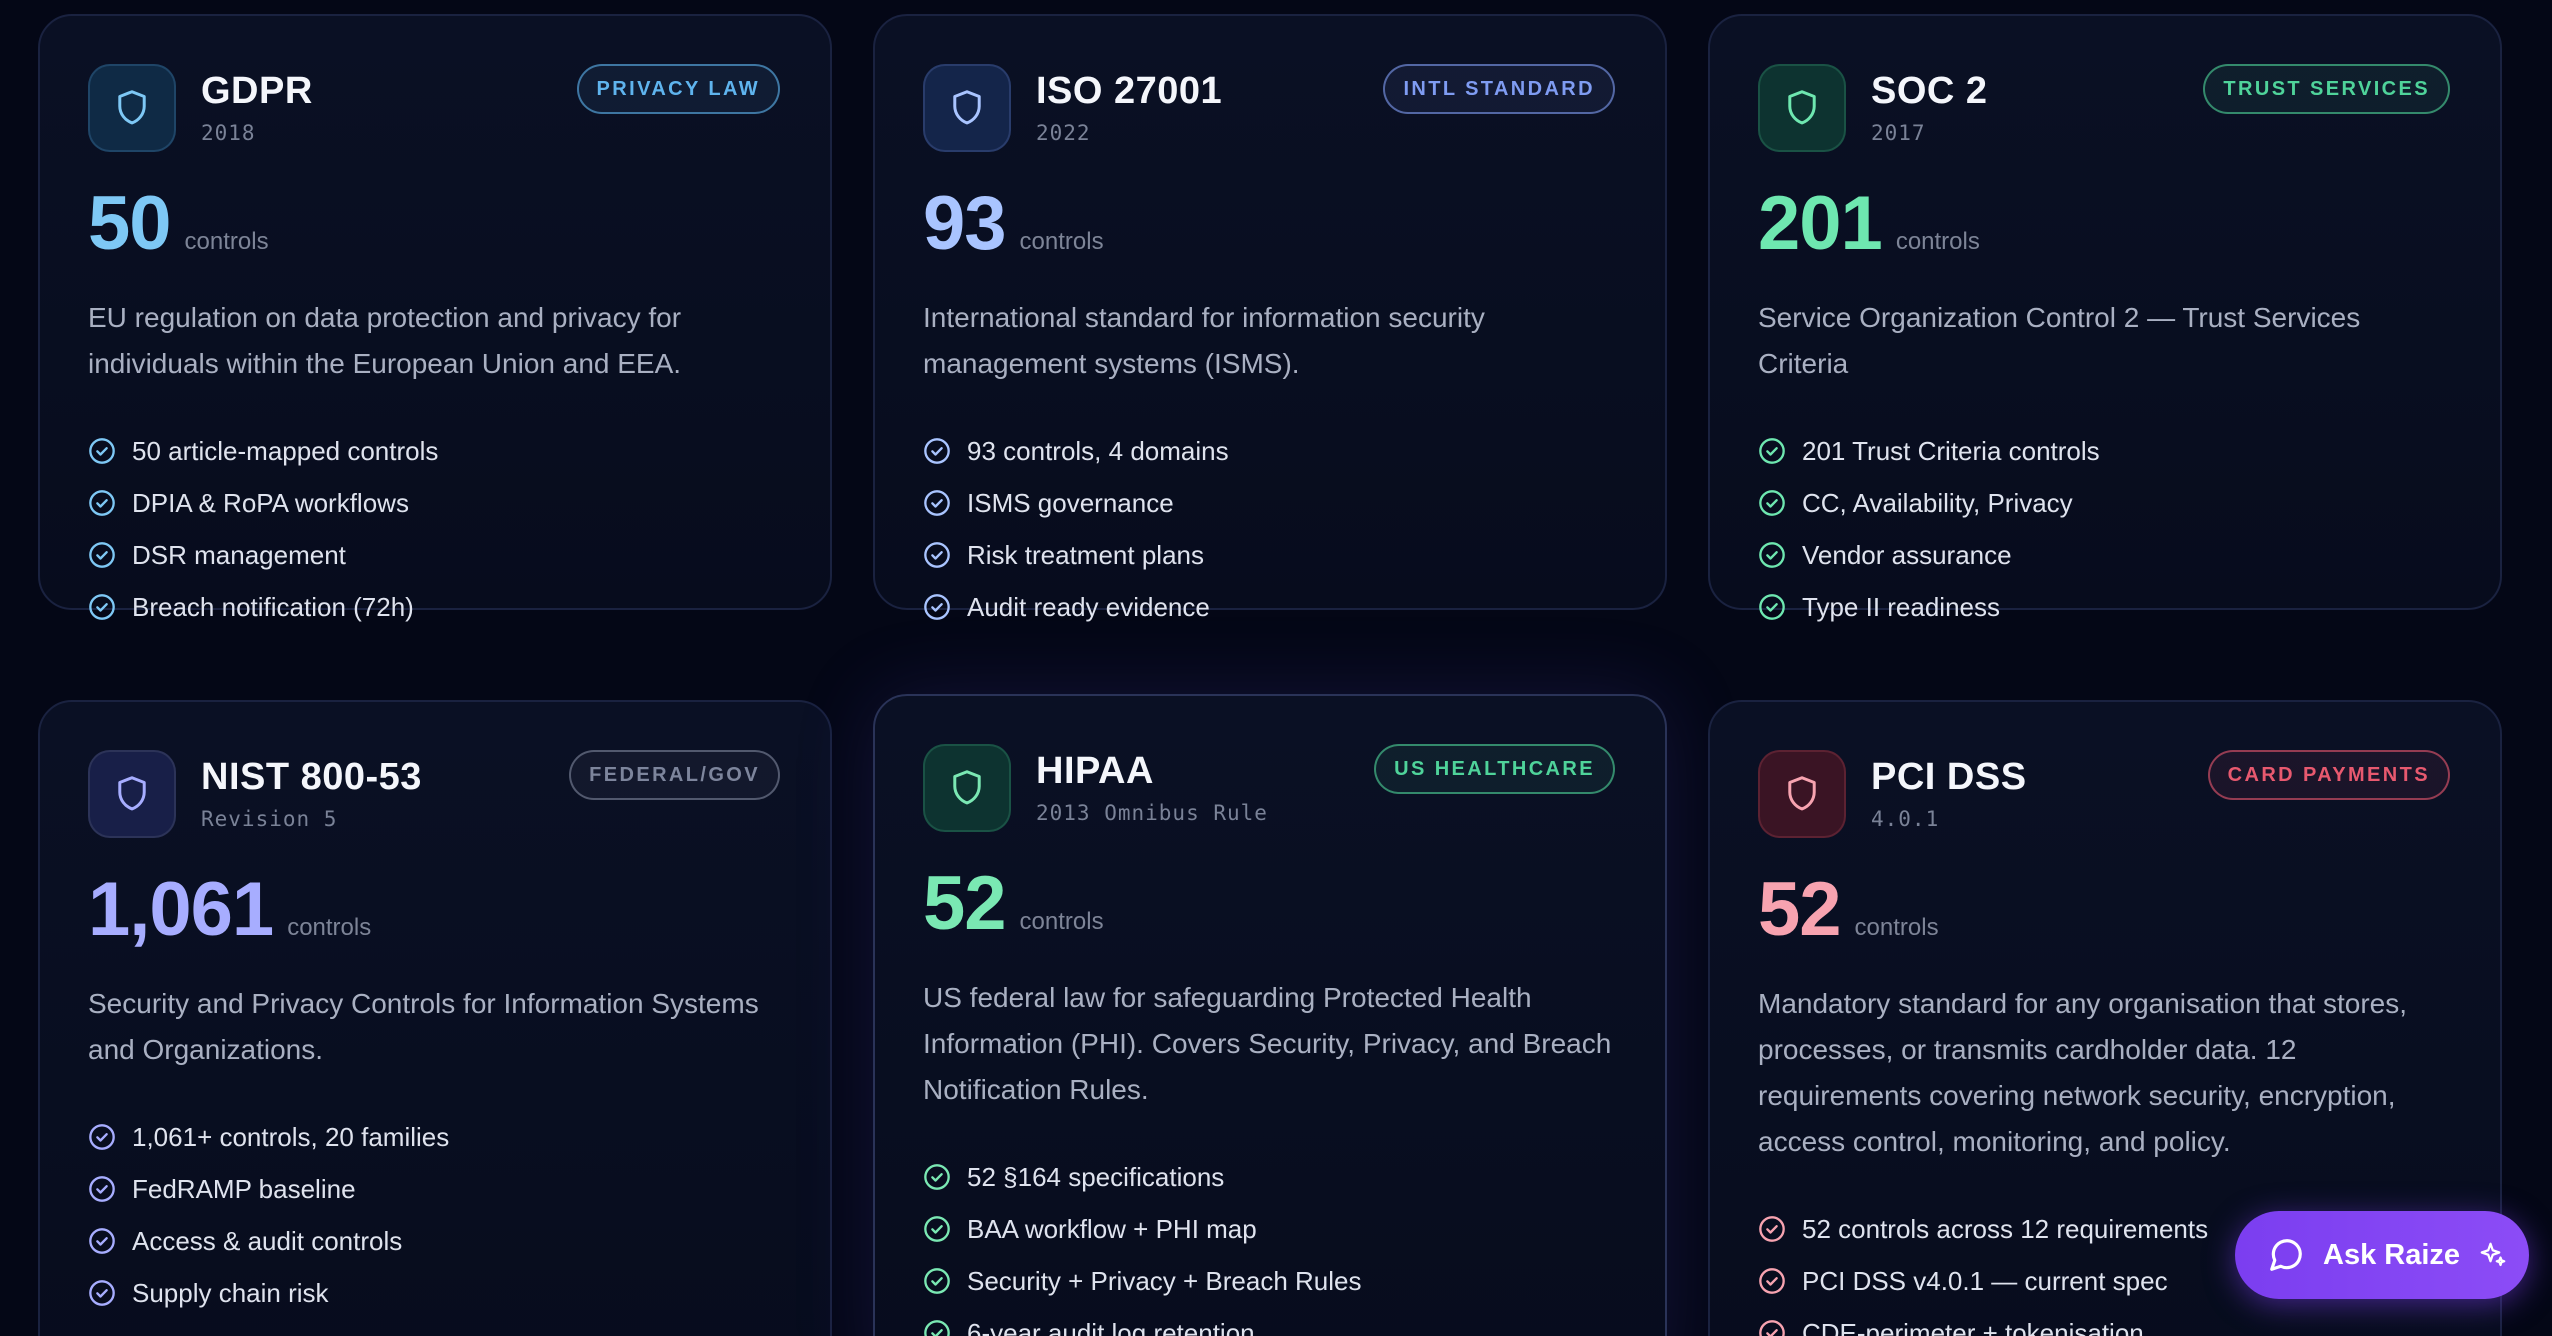 The height and width of the screenshot is (1336, 2552). What do you see at coordinates (1070, 502) in the screenshot?
I see `feature-label: ISMS governance` at bounding box center [1070, 502].